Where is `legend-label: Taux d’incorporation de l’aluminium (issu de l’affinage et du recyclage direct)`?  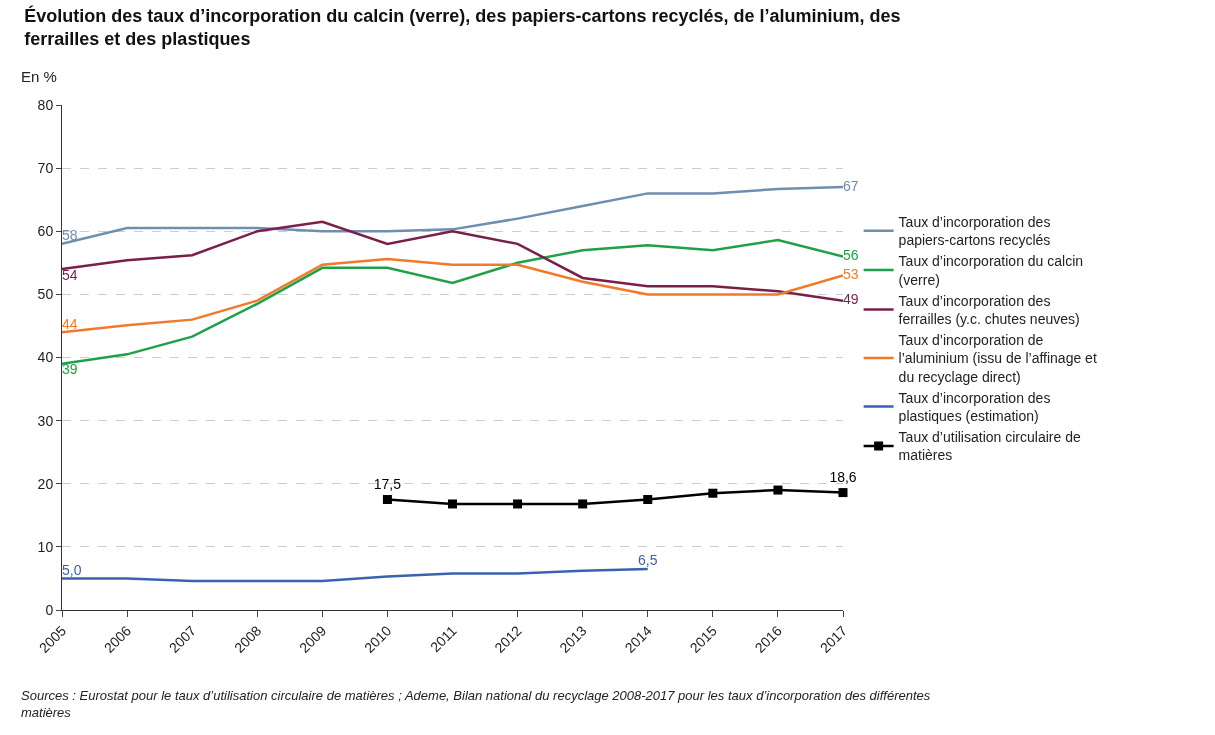
legend-label: Taux d’incorporation de l’aluminium (issu de l’affinage et du recyclage direct) is located at coordinates (997, 358).